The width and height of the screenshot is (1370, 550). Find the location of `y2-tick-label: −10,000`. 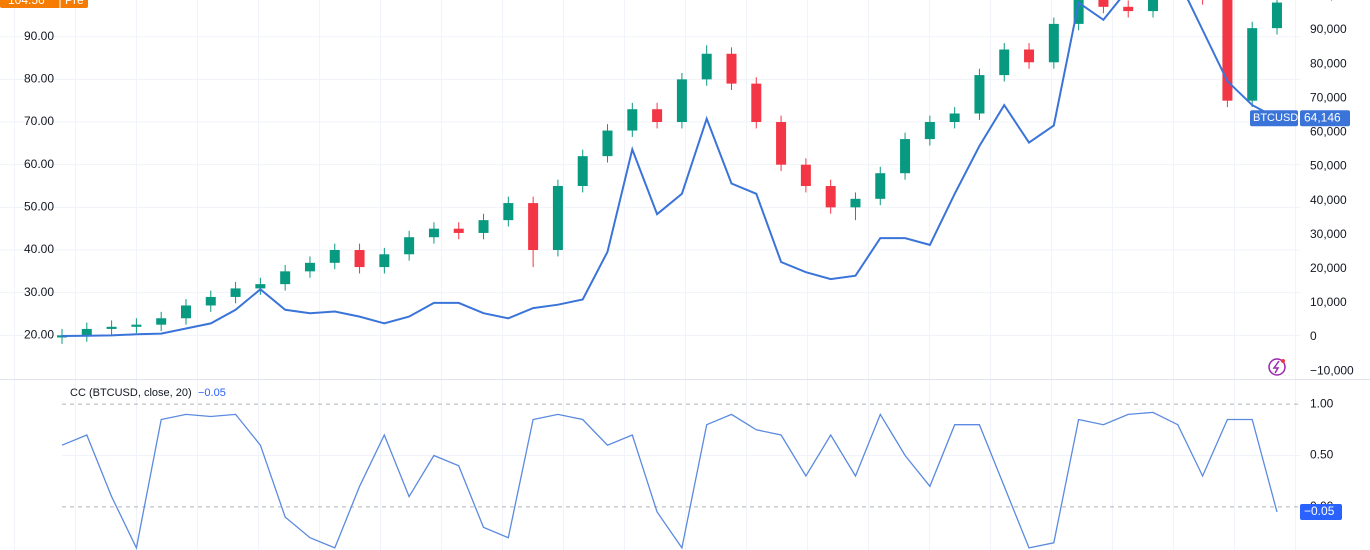

y2-tick-label: −10,000 is located at coordinates (1332, 370).